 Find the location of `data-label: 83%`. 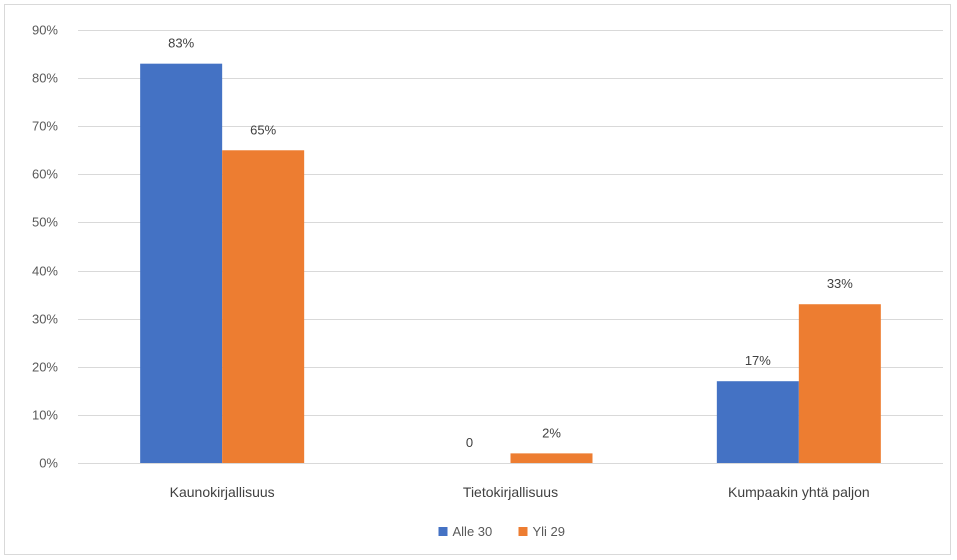

data-label: 83% is located at coordinates (181, 43).